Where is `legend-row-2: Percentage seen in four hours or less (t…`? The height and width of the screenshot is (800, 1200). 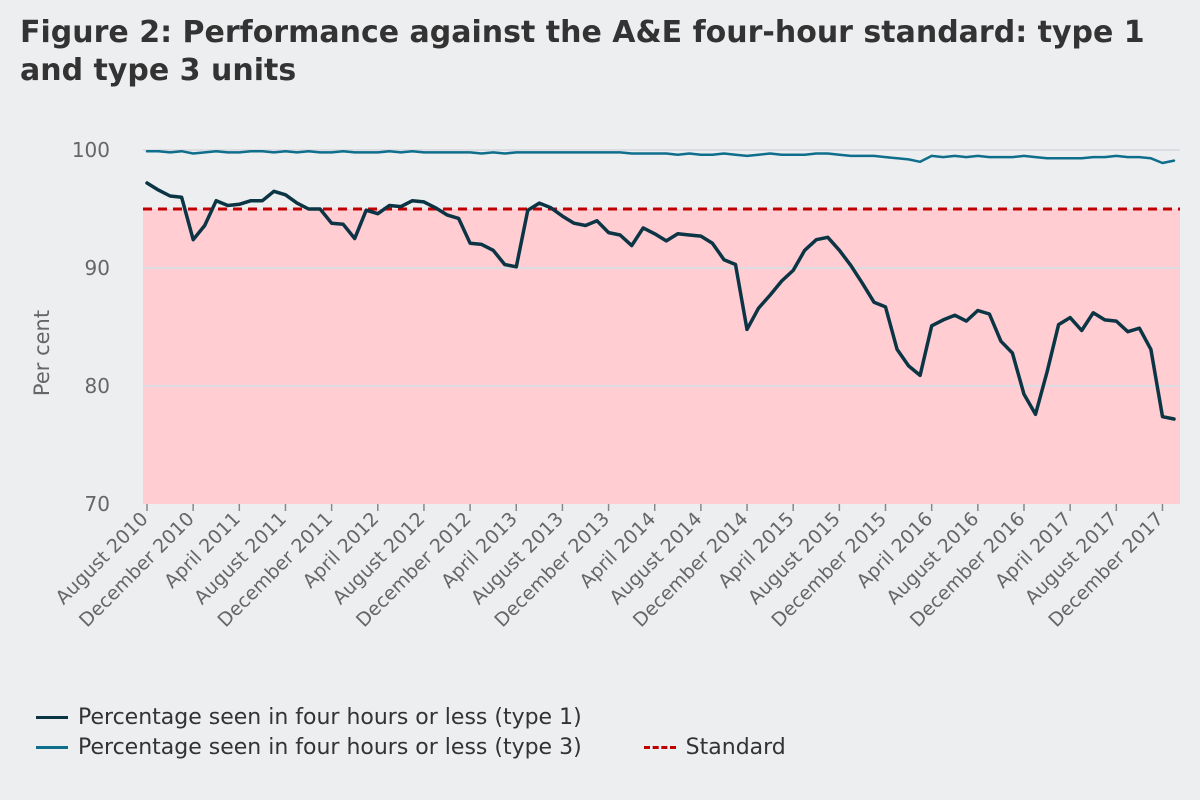 legend-row-2: Percentage seen in four hours or less (t… is located at coordinates (411, 747).